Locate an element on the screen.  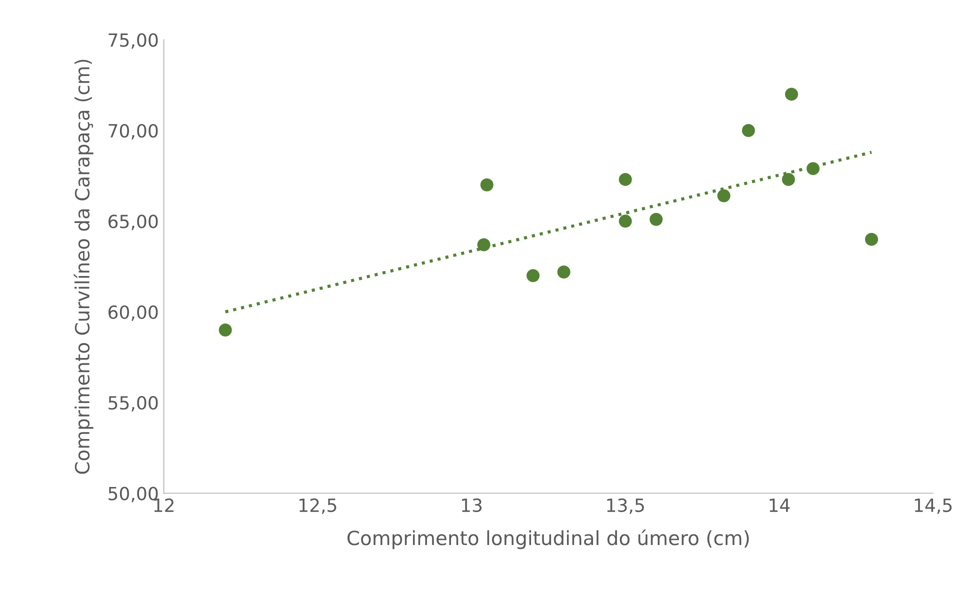
y-tick-label: 75,00 is located at coordinates (133, 41).